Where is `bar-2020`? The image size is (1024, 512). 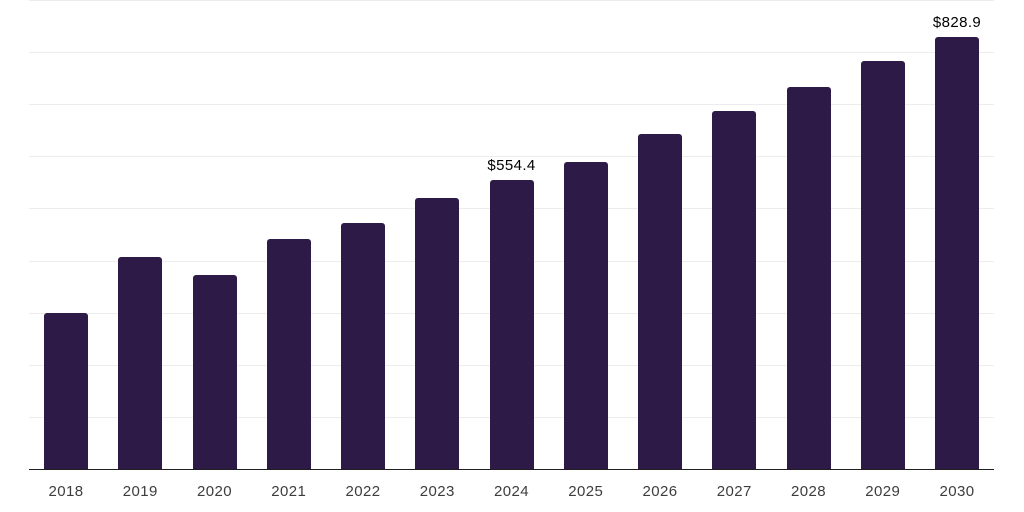 bar-2020 is located at coordinates (214, 371).